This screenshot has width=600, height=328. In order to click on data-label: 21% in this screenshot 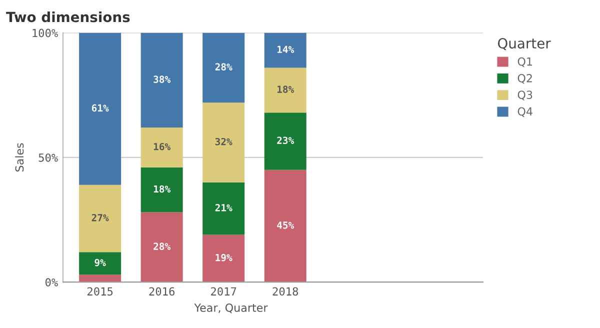, I will do `click(223, 208)`.